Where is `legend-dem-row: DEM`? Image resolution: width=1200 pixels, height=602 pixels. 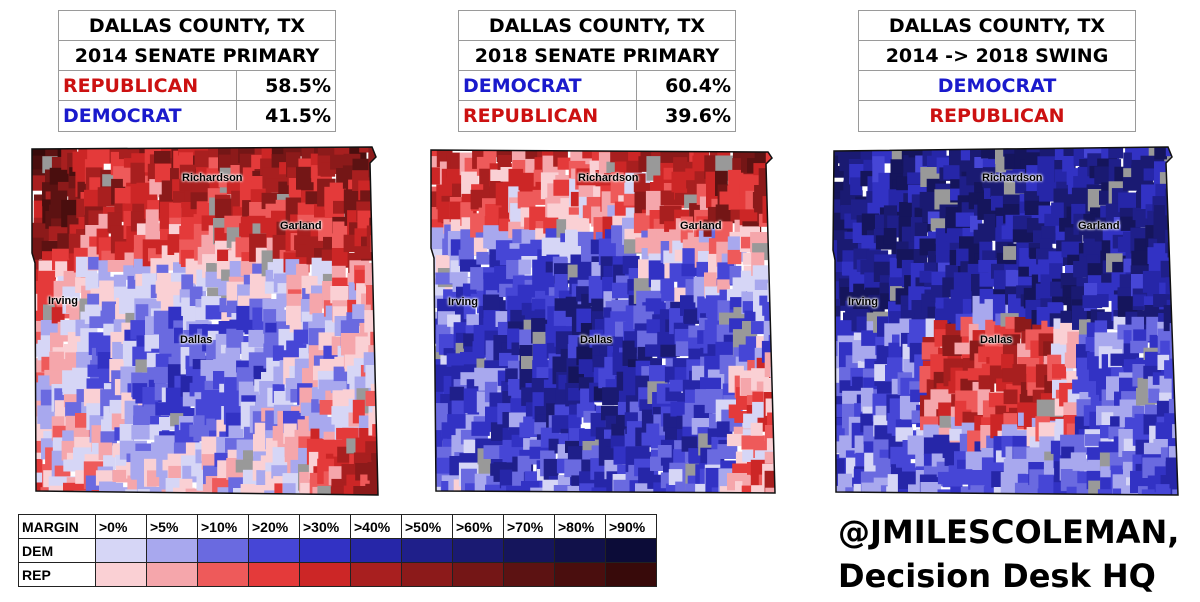
legend-dem-row: DEM is located at coordinates (337, 550).